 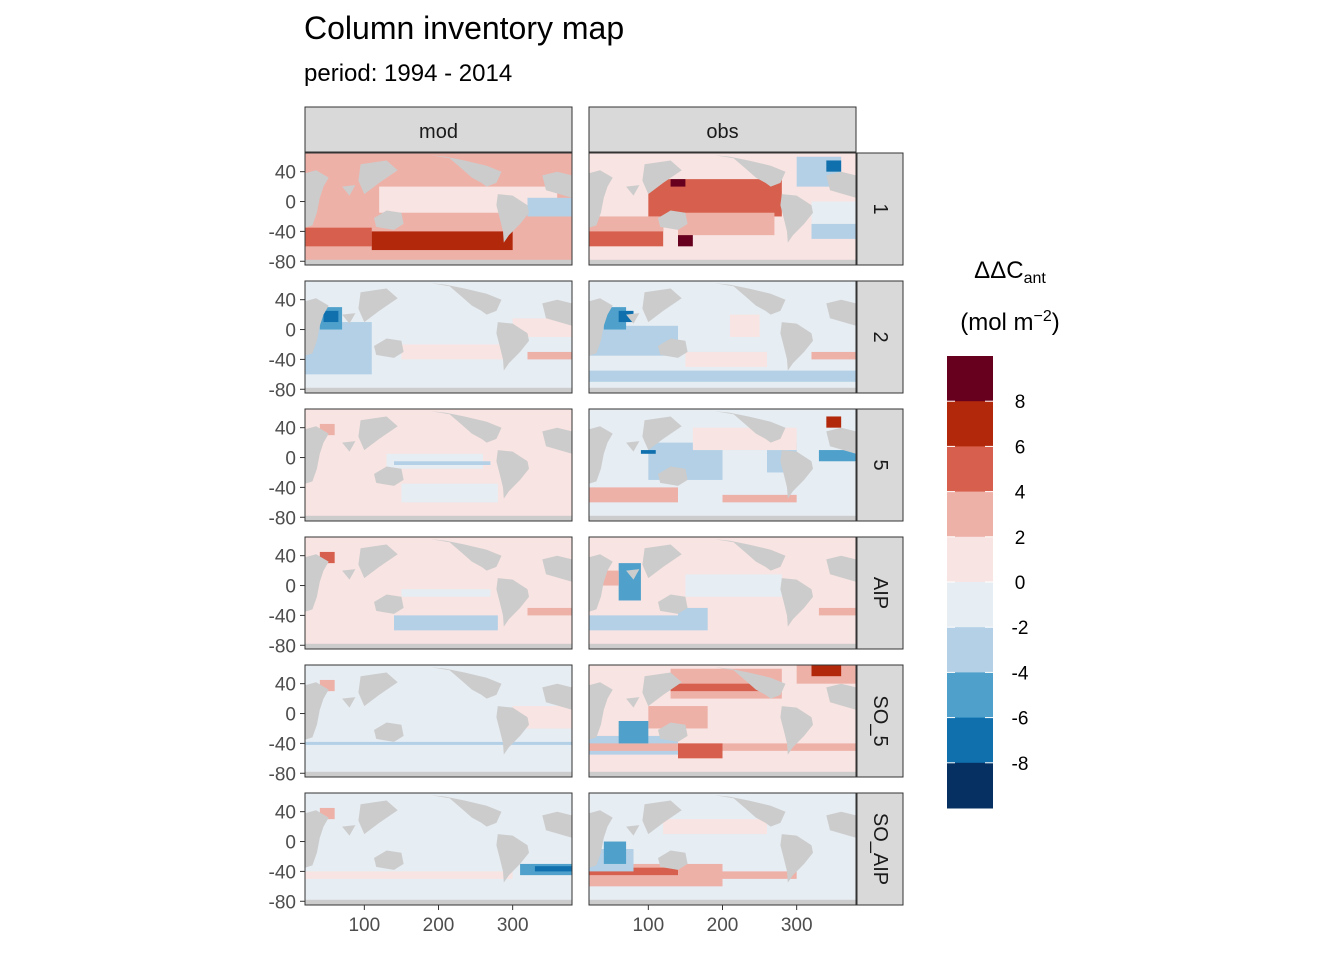 What do you see at coordinates (1020, 493) in the screenshot?
I see `legend-tick-label: 4` at bounding box center [1020, 493].